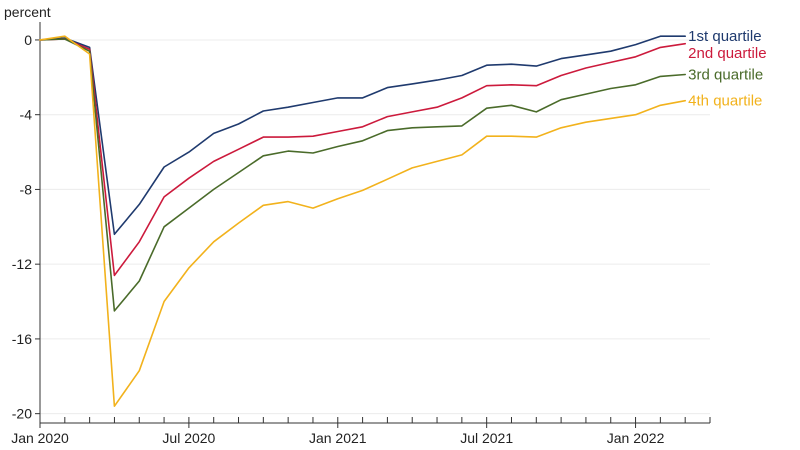 This screenshot has height=450, width=800. I want to click on y-tick-label: -20, so click(22, 414).